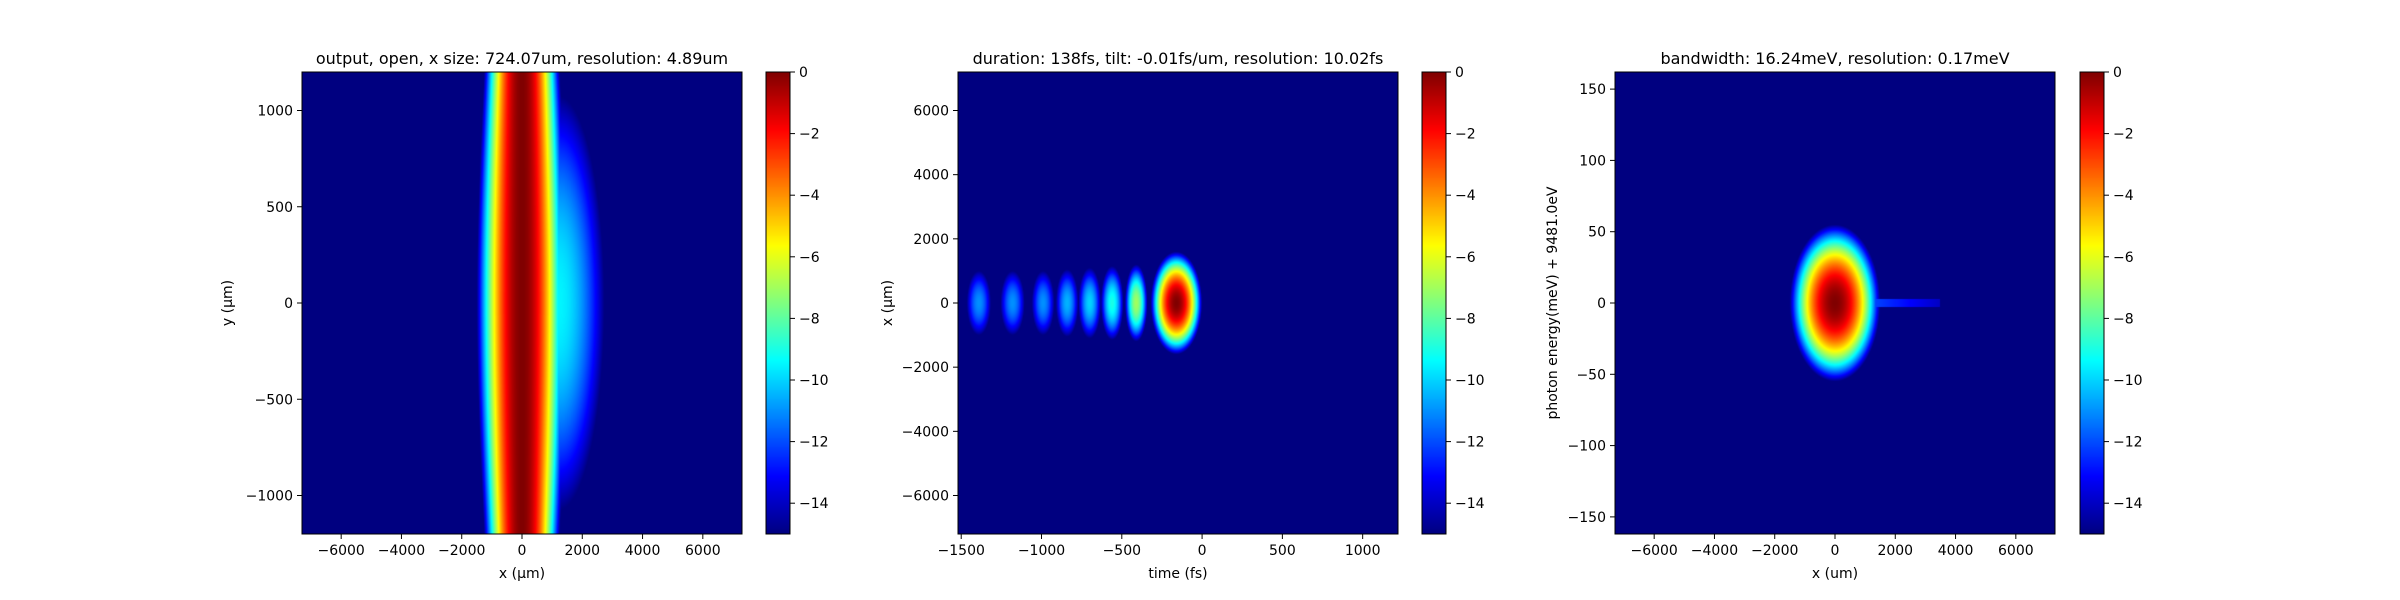 Image resolution: width=2400 pixels, height=600 pixels. I want to click on y-tick-label: −100, so click(1587, 447).